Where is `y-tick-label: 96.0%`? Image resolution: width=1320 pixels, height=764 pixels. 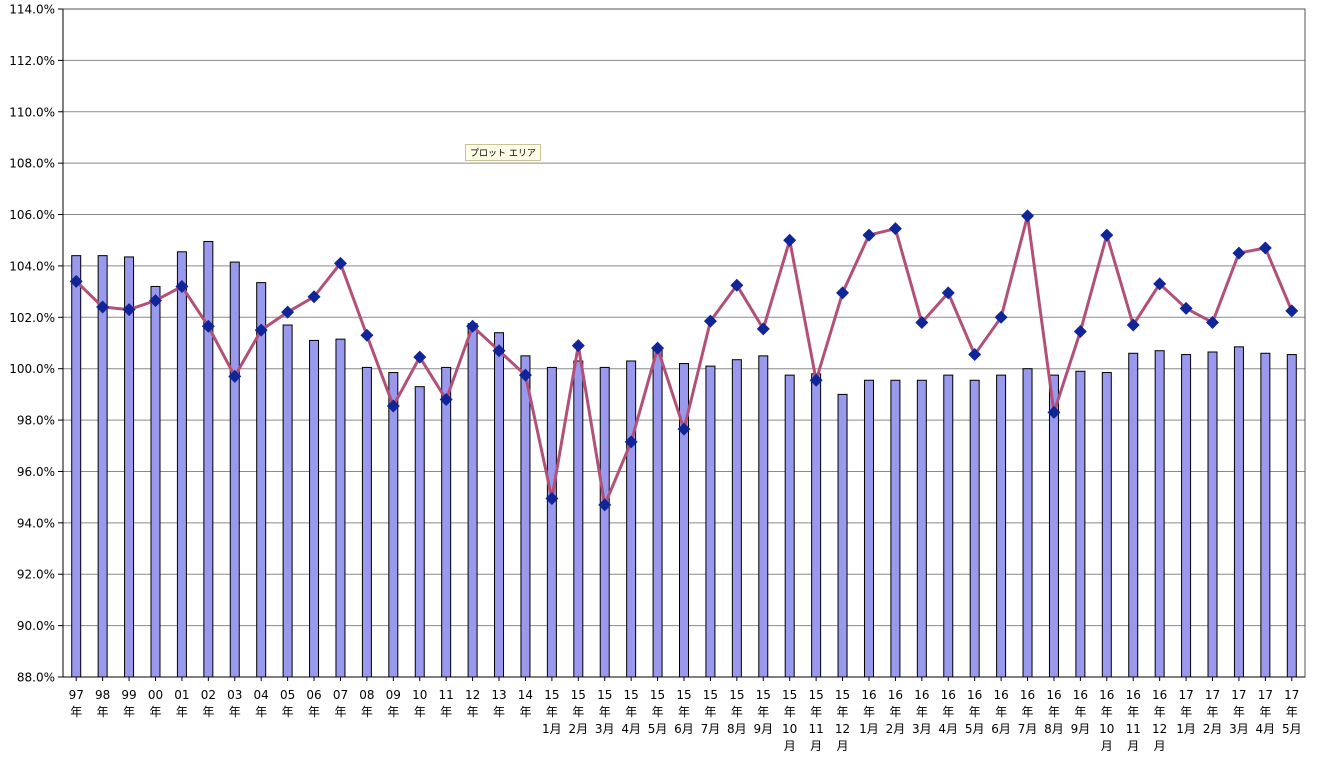
y-tick-label: 96.0% is located at coordinates (36, 472).